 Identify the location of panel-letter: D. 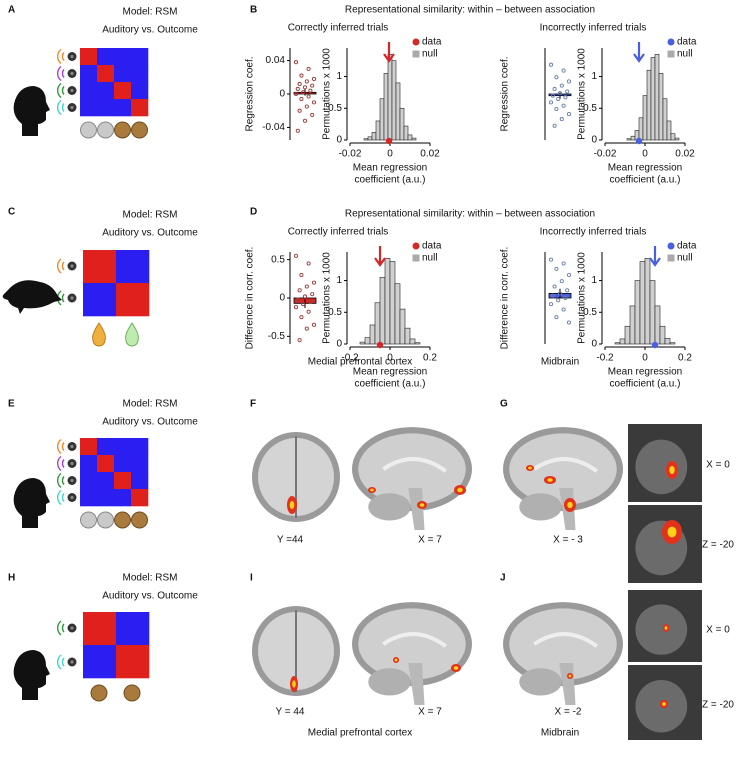
(253, 212).